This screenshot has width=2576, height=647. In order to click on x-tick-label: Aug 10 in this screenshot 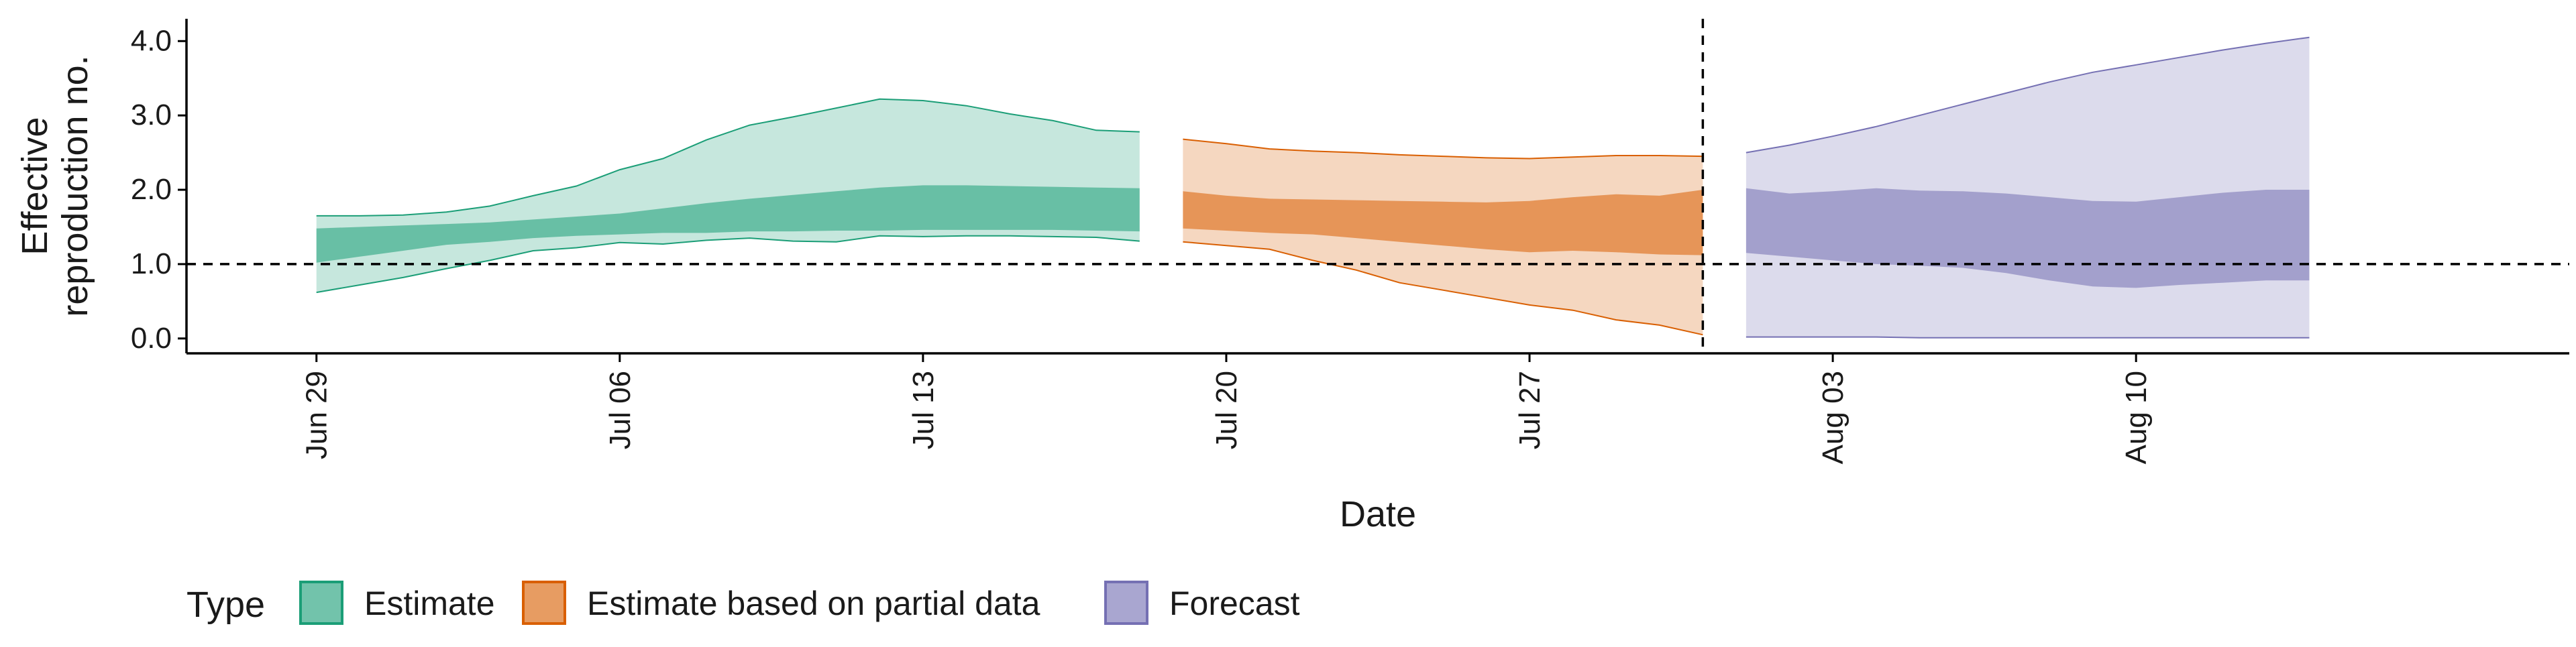, I will do `click(2136, 417)`.